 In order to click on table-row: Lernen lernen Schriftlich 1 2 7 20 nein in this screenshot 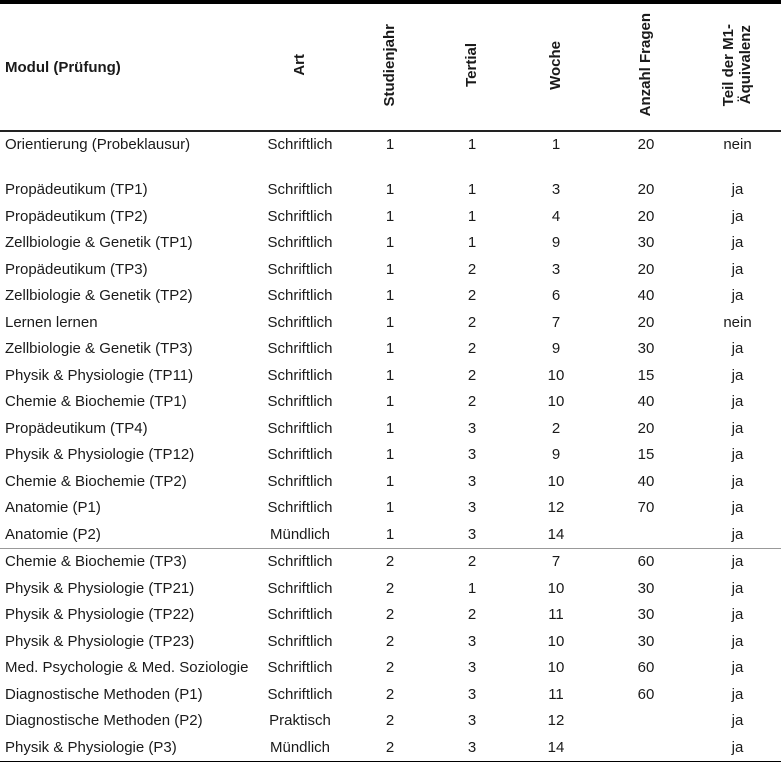, I will do `click(390, 323)`.